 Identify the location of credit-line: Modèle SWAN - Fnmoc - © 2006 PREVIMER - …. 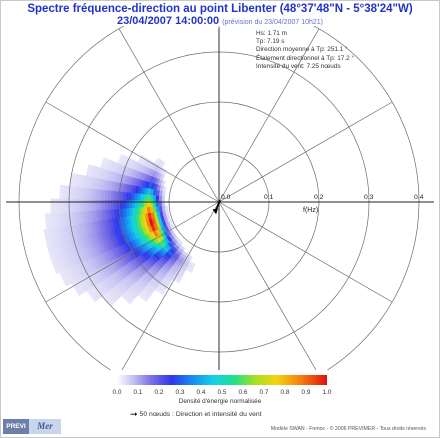
(348, 429).